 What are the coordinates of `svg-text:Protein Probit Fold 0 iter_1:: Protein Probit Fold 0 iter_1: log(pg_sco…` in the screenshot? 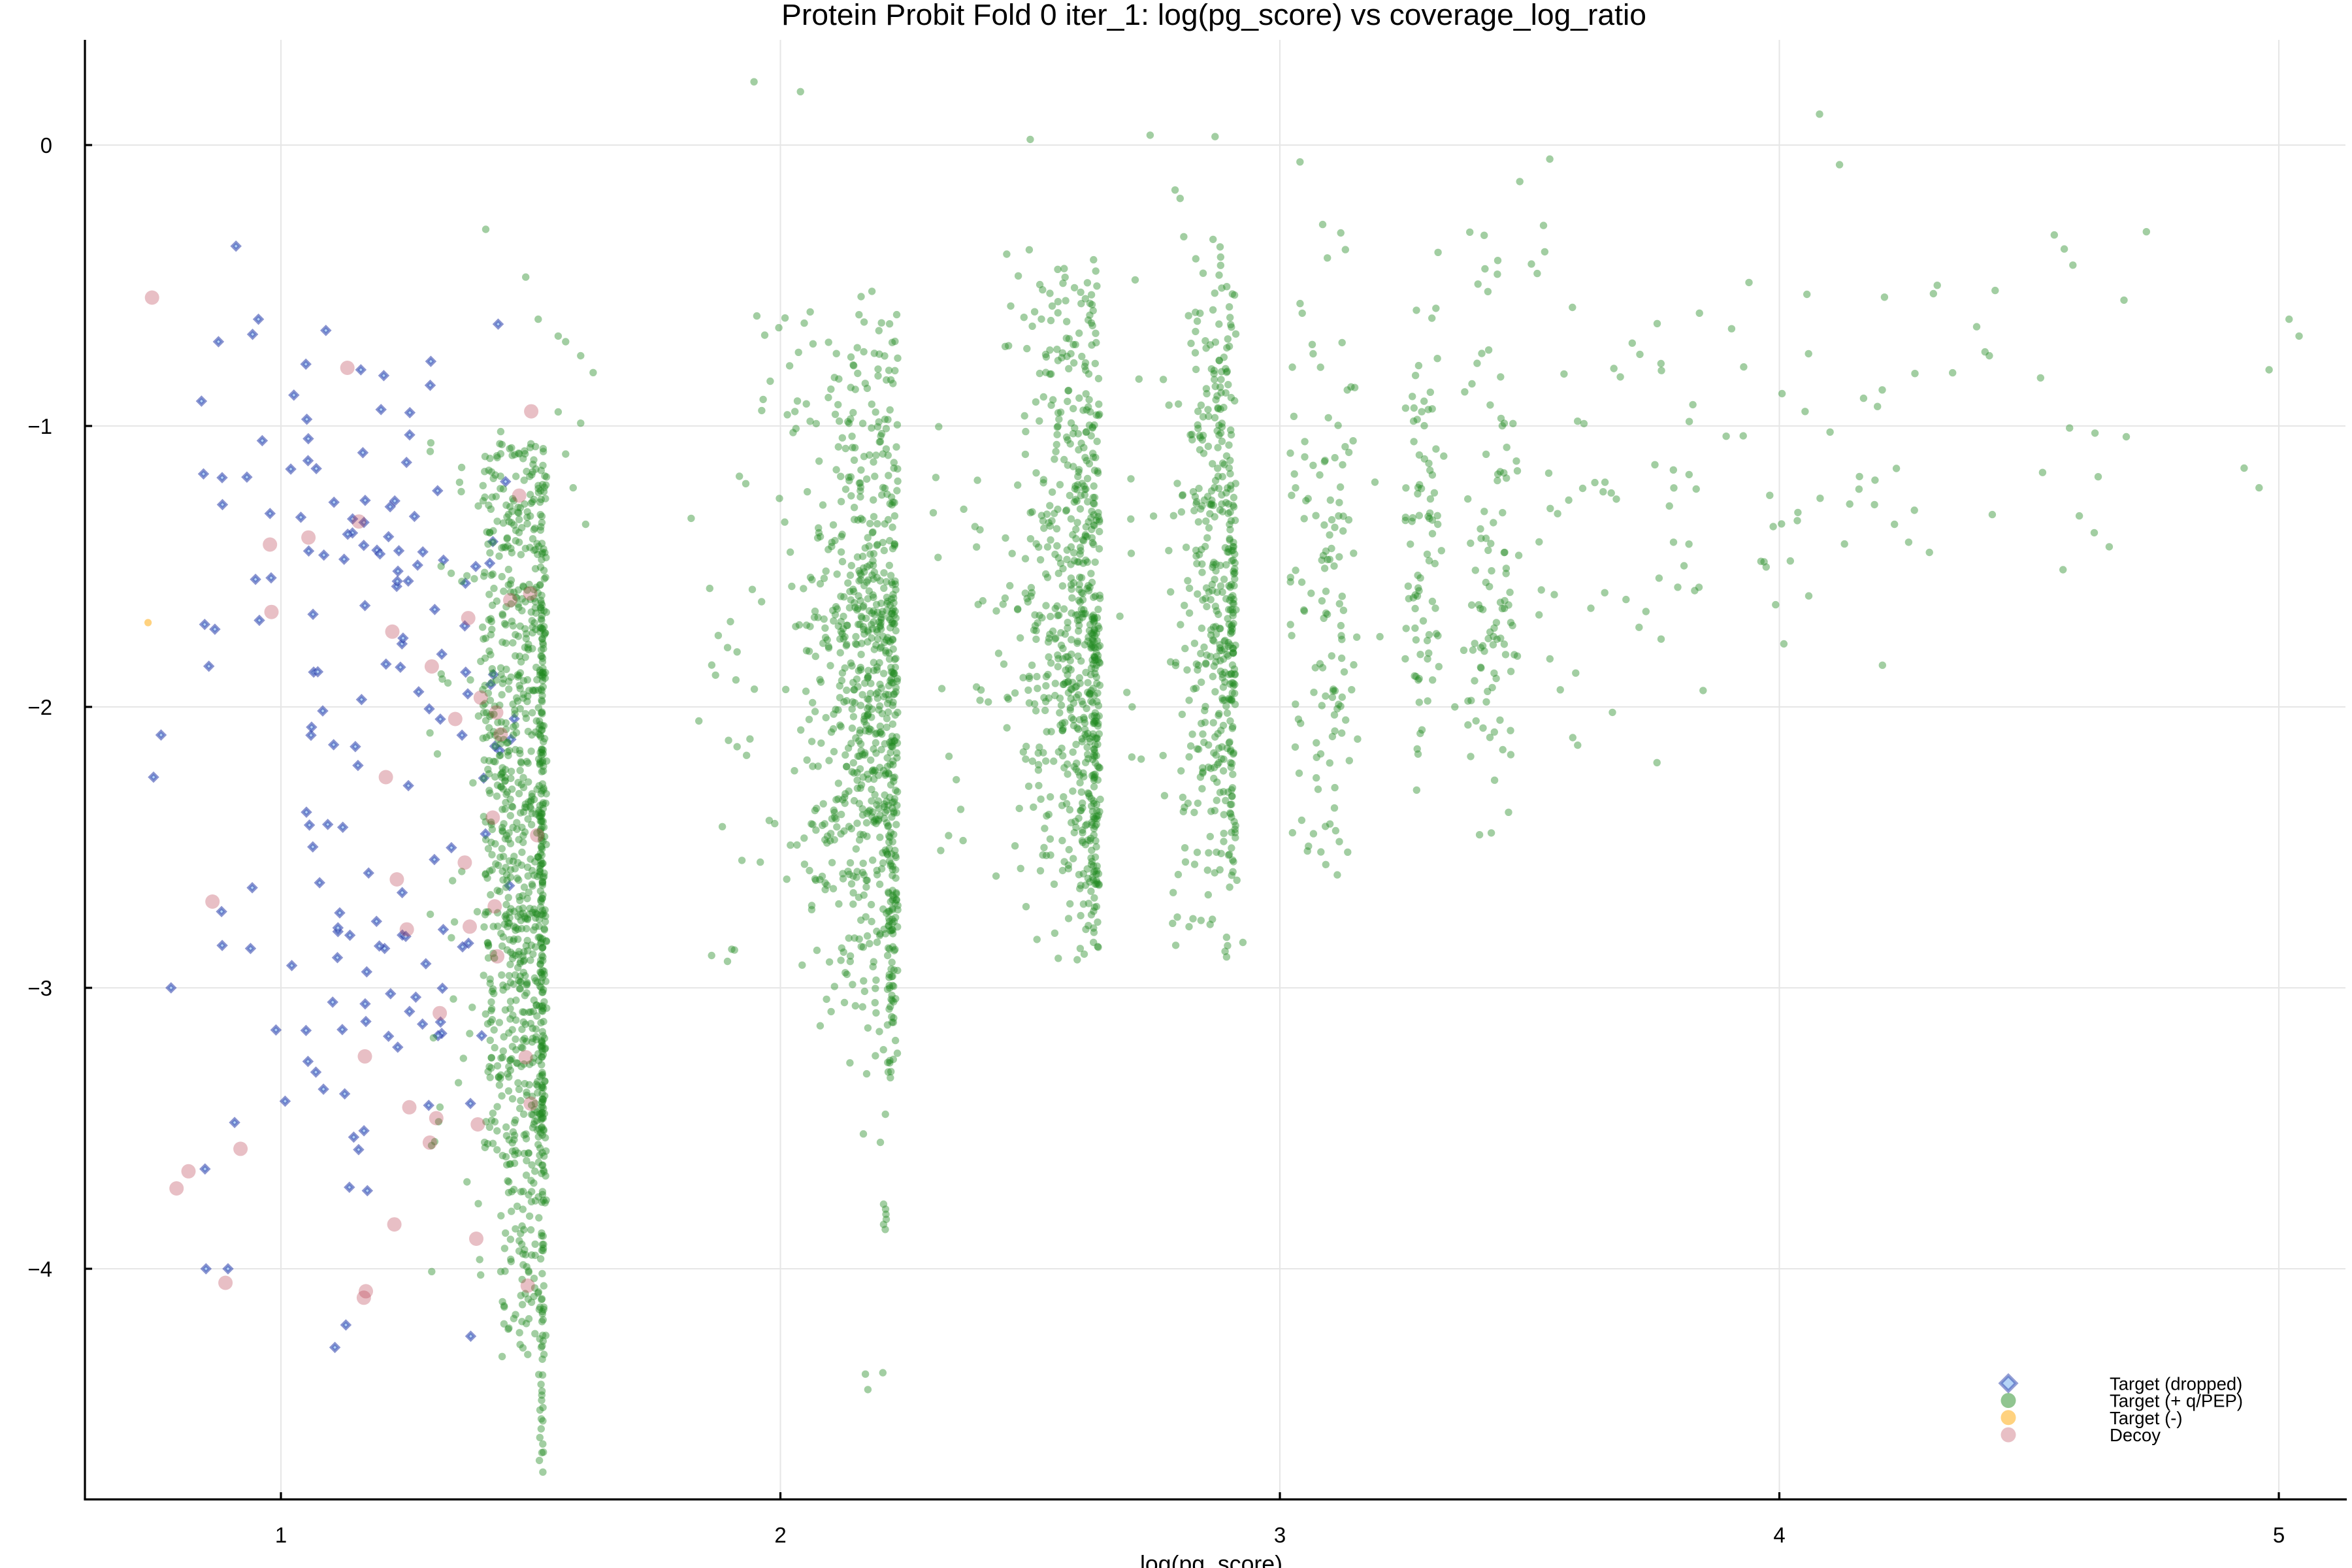 It's located at (1213, 15).